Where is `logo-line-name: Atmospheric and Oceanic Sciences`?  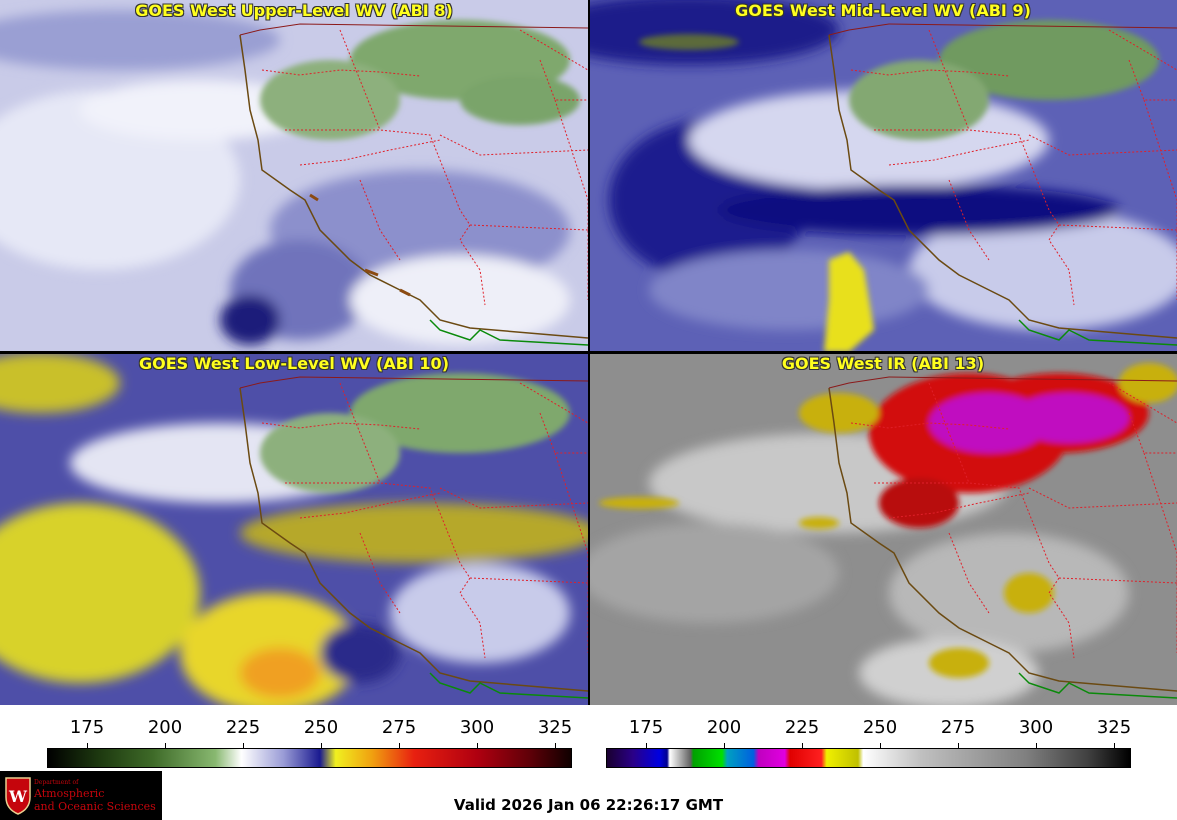 logo-line-name: Atmospheric and Oceanic Sciences is located at coordinates (95, 800).